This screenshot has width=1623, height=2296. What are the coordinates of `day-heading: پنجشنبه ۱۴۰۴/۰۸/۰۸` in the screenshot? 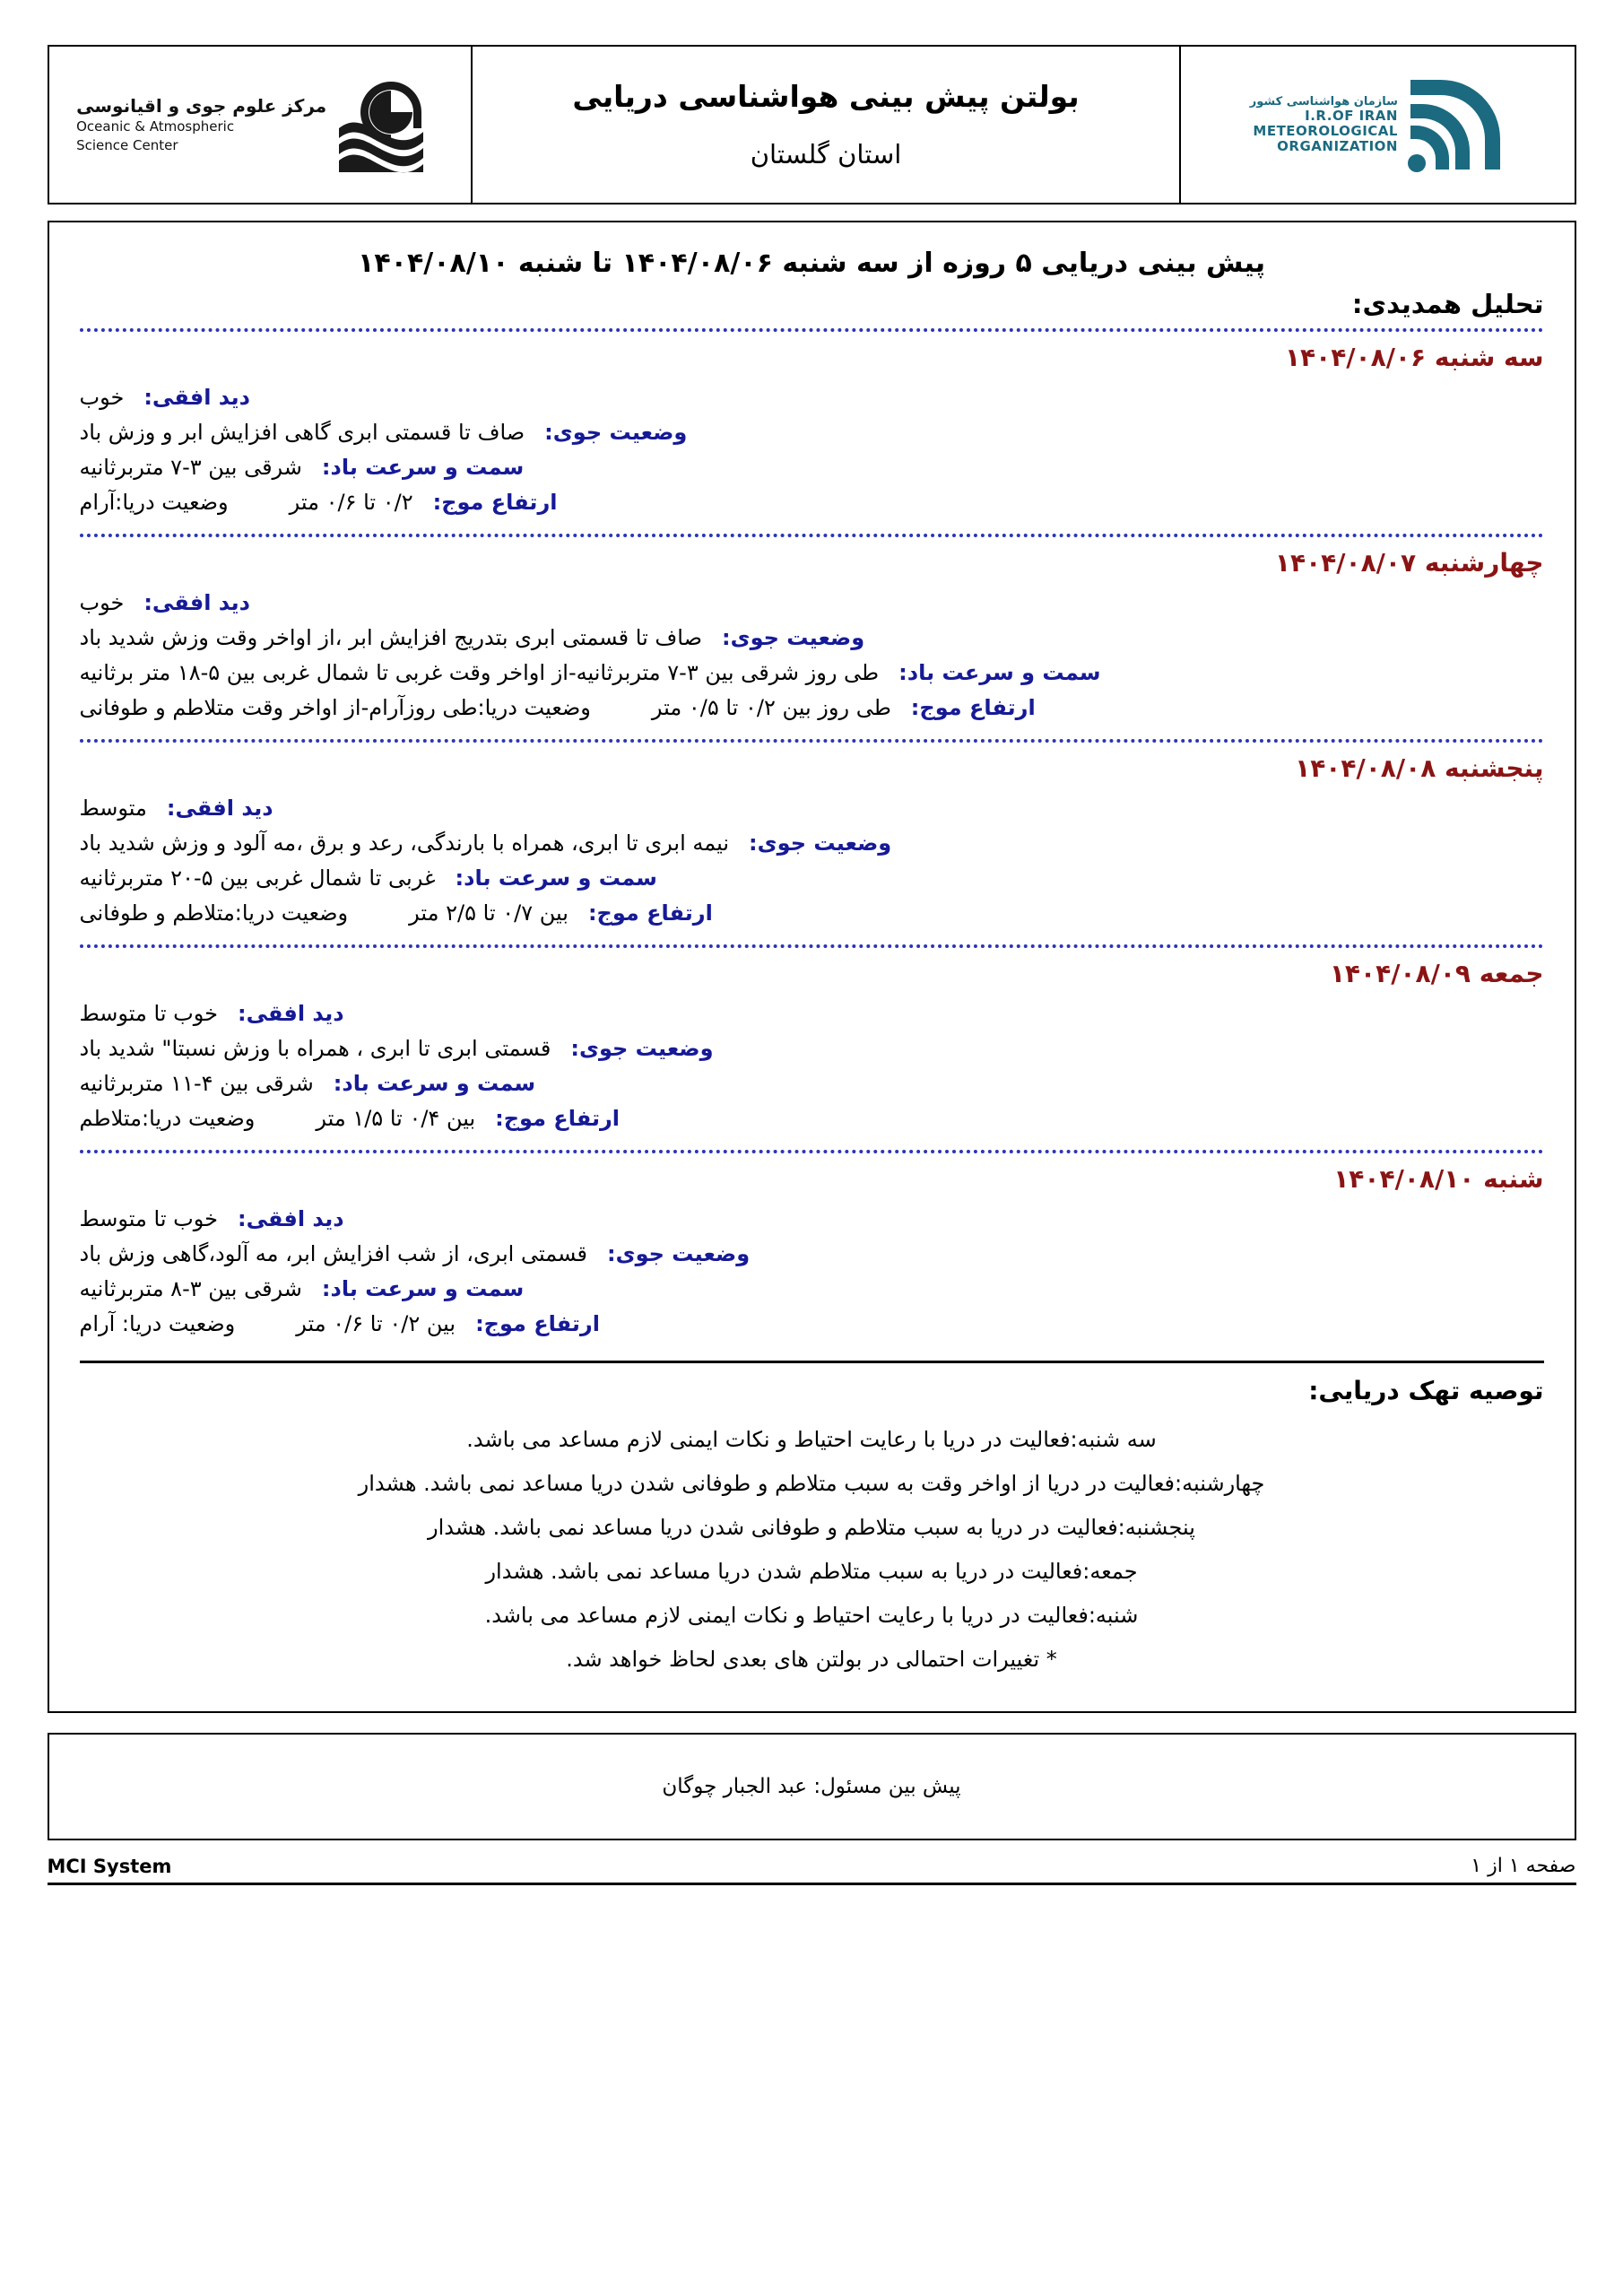 It's located at (1419, 767).